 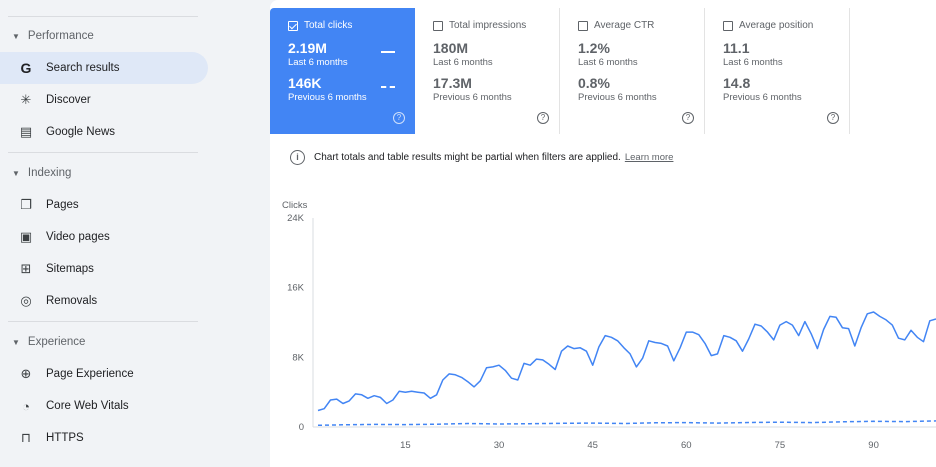 What do you see at coordinates (26, 300) in the screenshot?
I see `eye-off-icon: ◎` at bounding box center [26, 300].